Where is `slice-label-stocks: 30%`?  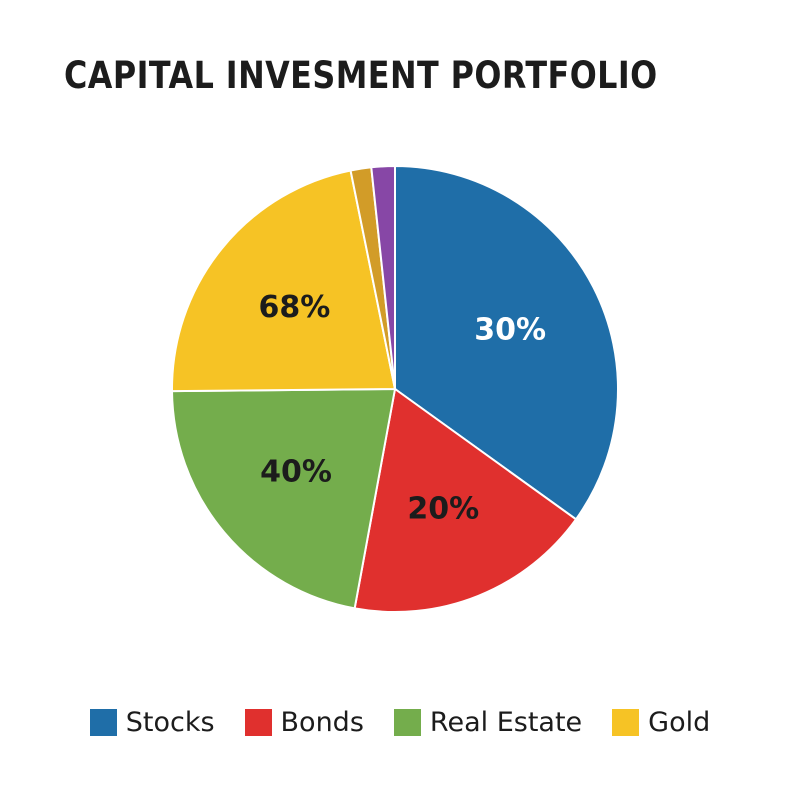 slice-label-stocks: 30% is located at coordinates (510, 330).